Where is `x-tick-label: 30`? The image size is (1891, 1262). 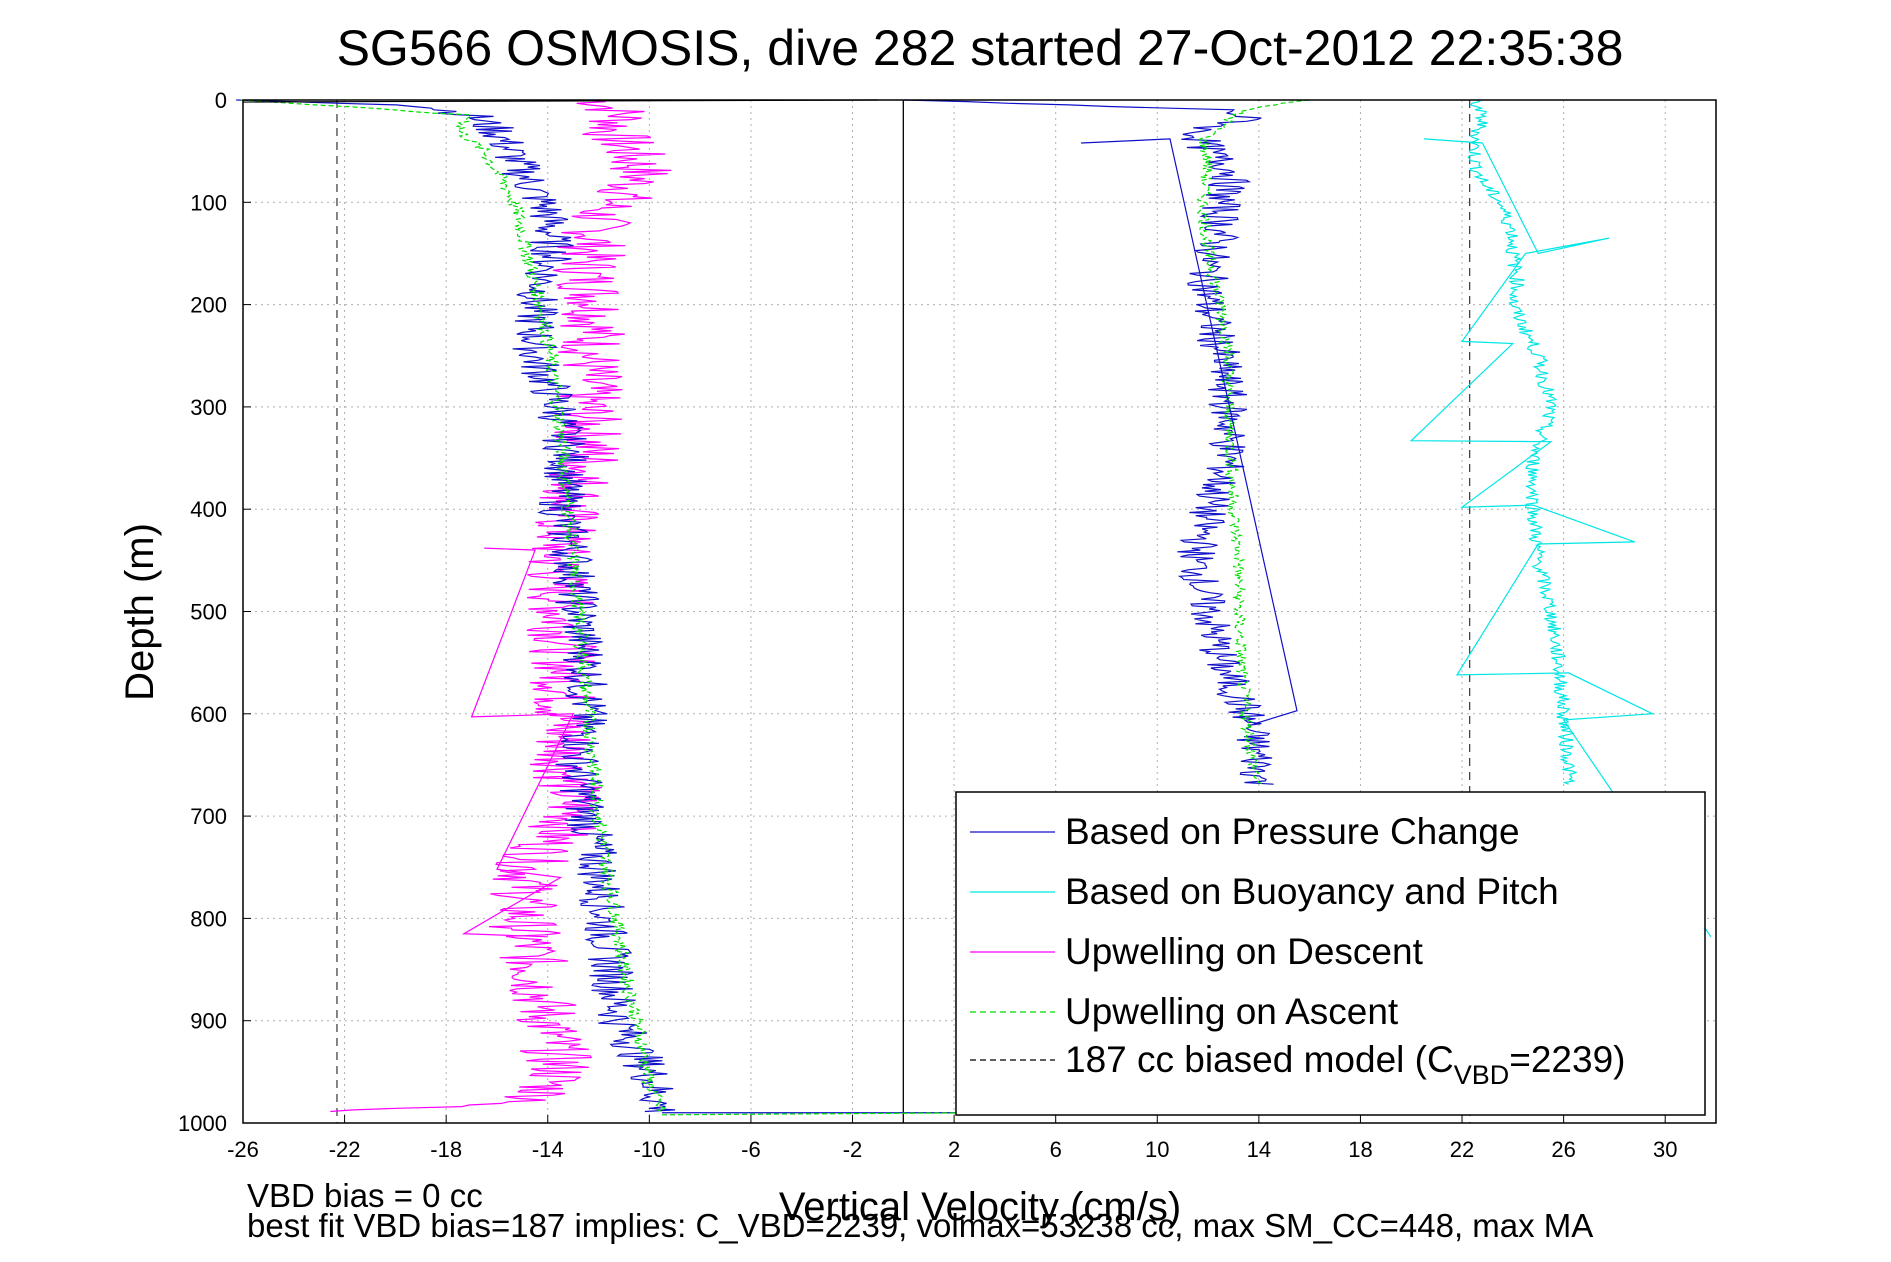
x-tick-label: 30 is located at coordinates (1665, 1149).